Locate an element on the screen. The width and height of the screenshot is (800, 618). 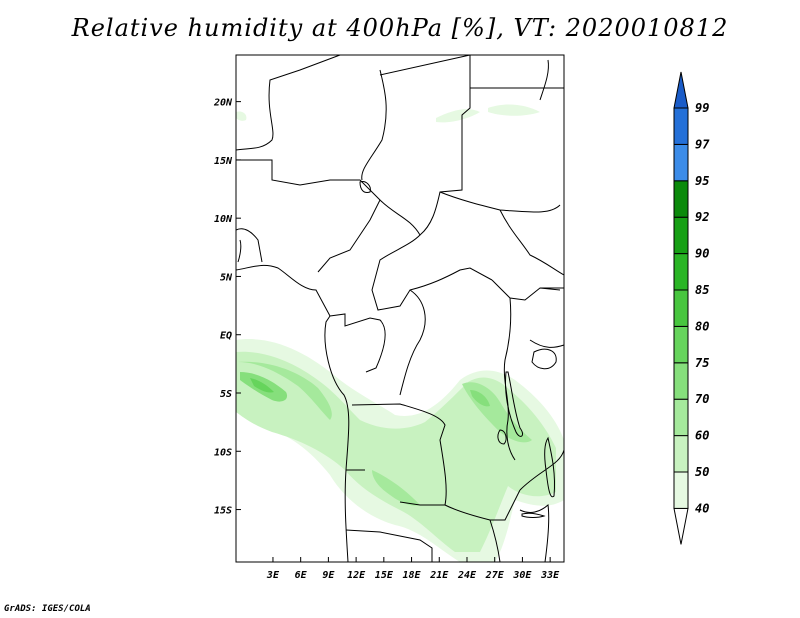
lake-mweru is located at coordinates (502, 437).